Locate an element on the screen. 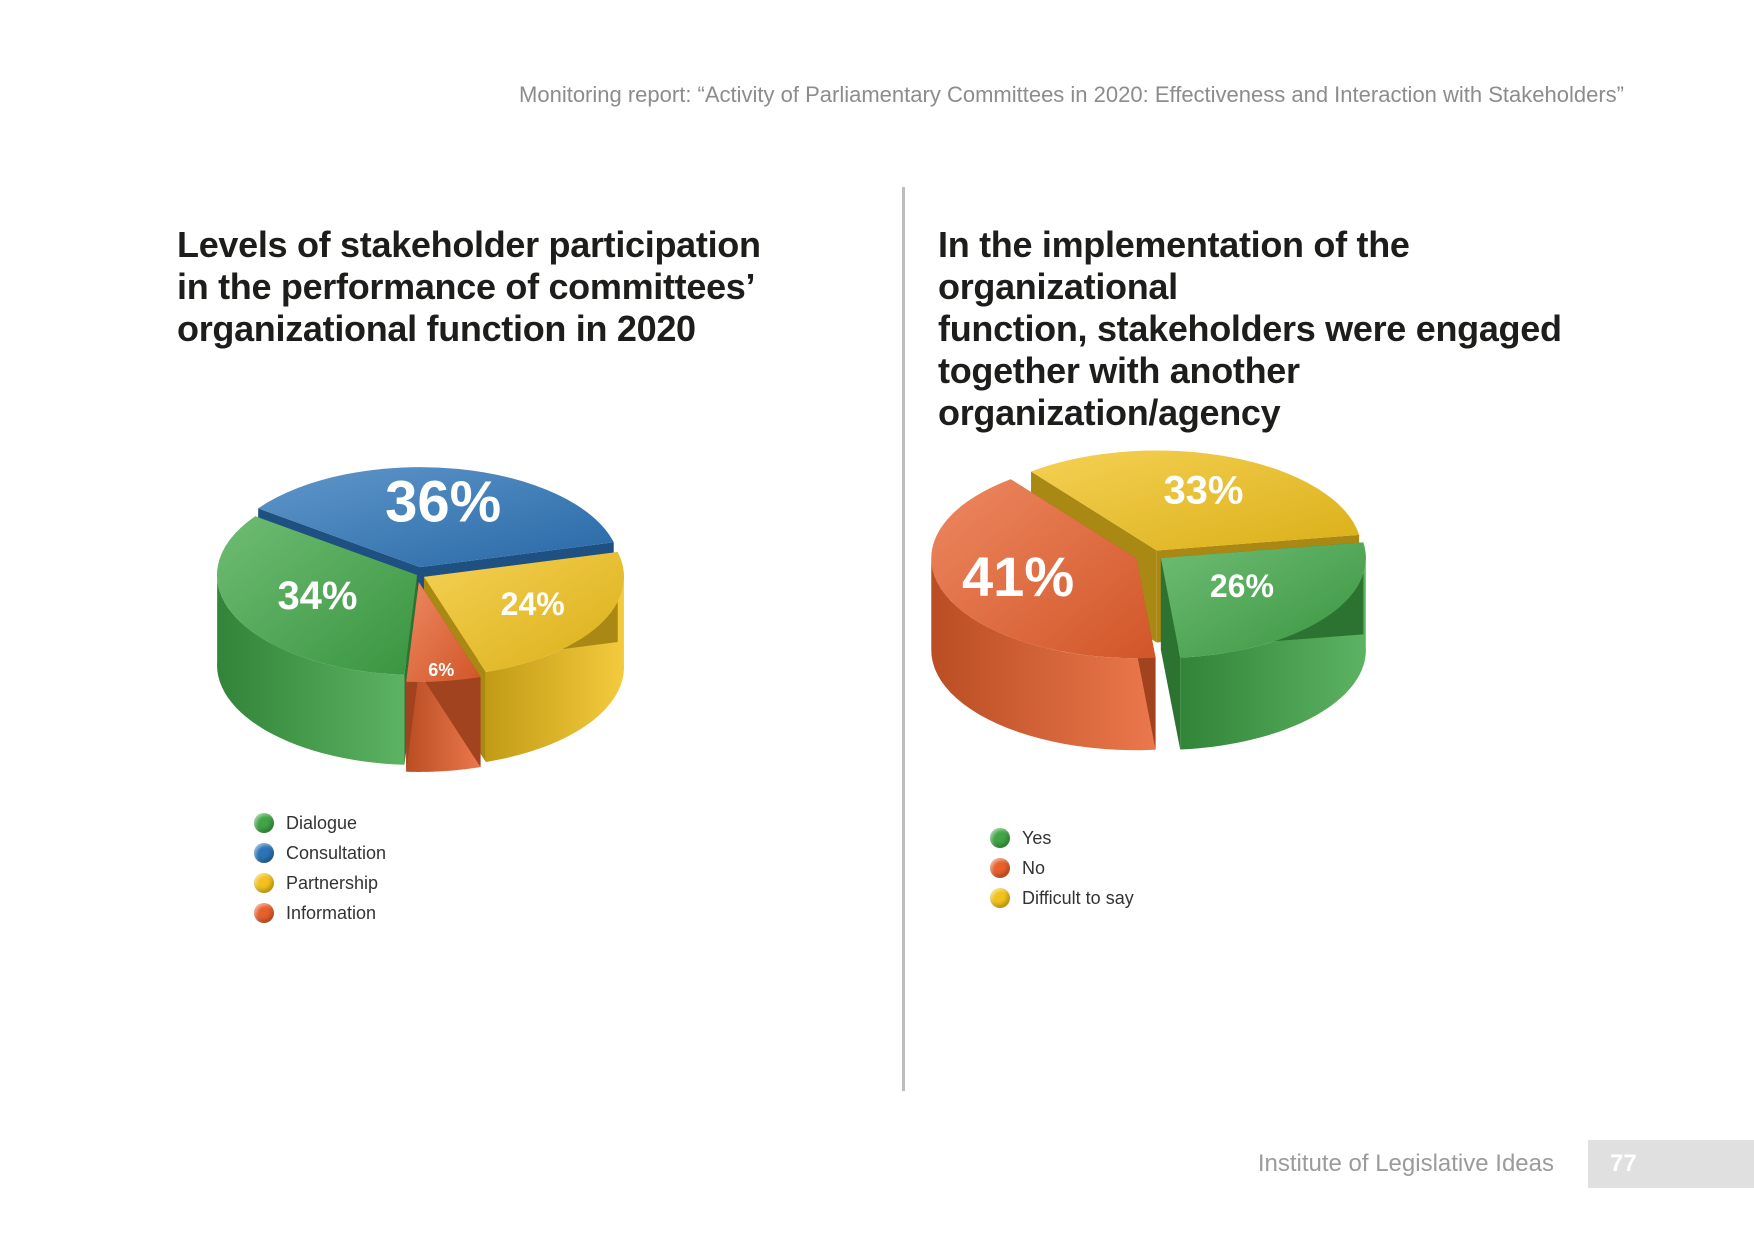  legend-label: Consultation is located at coordinates (336, 852).